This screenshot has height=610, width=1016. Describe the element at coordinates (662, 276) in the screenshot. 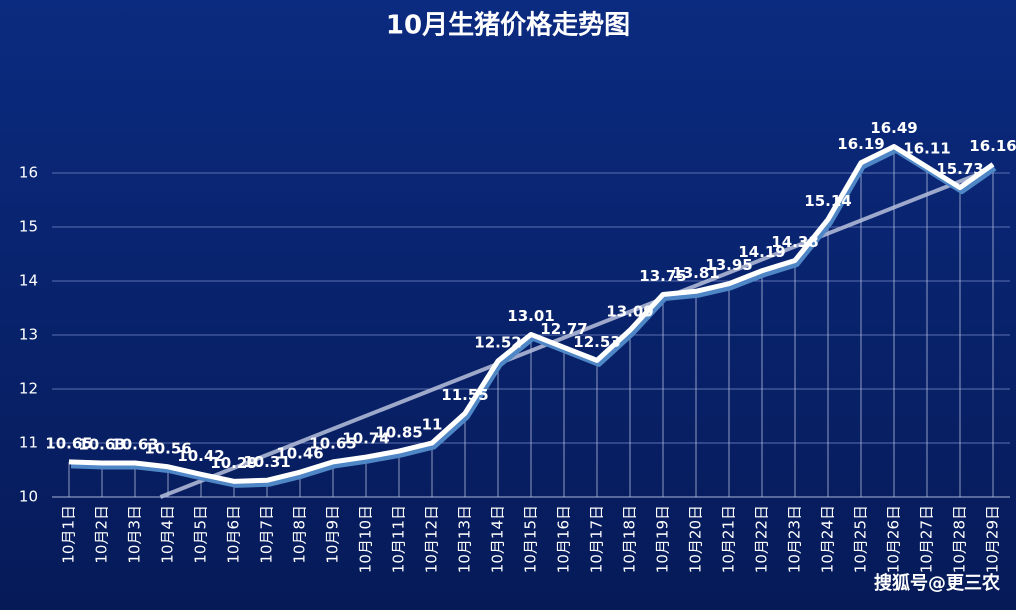

I see `data-label: 13.75` at that location.